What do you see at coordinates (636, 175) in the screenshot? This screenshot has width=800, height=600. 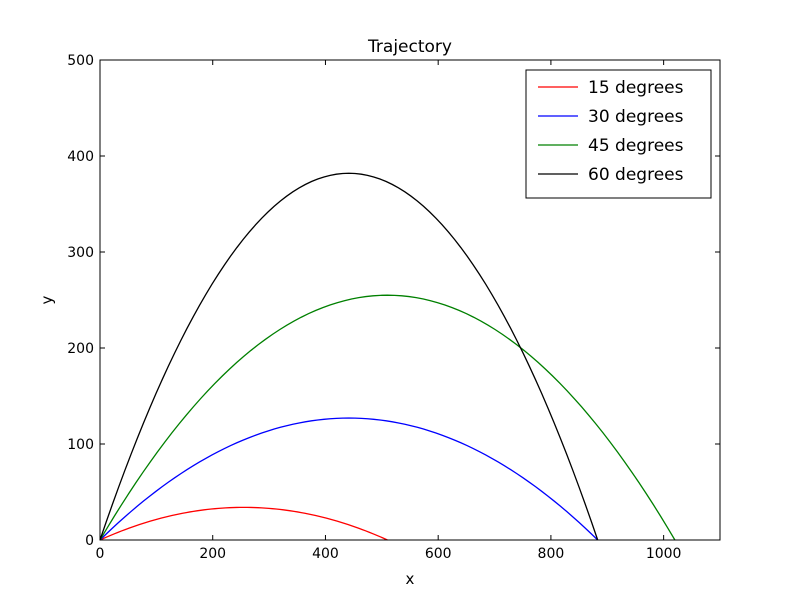 I see `legend-label-4: 60 degrees` at bounding box center [636, 175].